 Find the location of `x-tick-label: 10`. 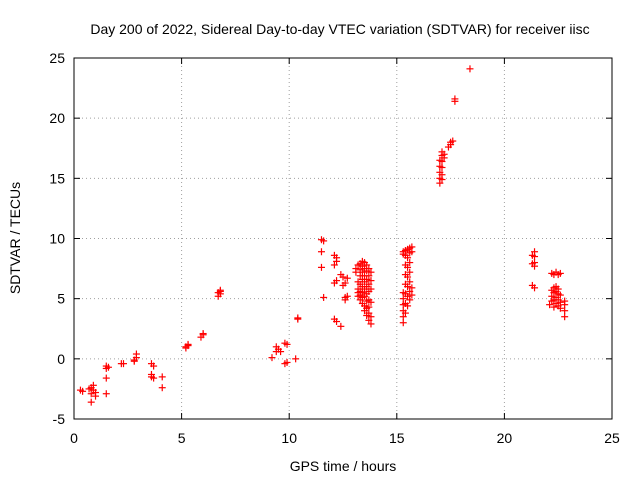

x-tick-label: 10 is located at coordinates (289, 438).